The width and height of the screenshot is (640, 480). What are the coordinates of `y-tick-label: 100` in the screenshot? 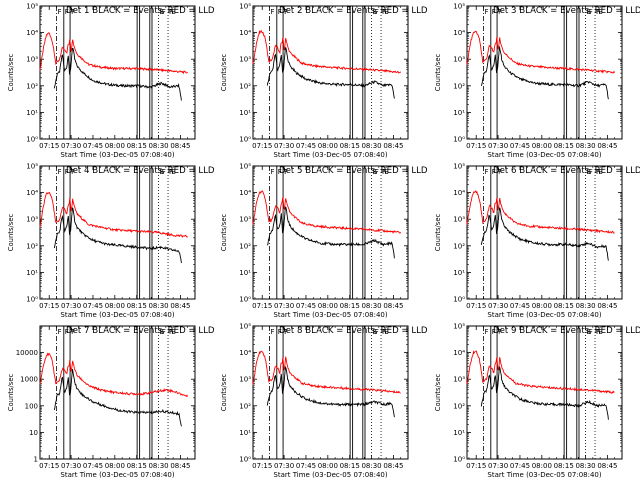 It's located at (31, 406).